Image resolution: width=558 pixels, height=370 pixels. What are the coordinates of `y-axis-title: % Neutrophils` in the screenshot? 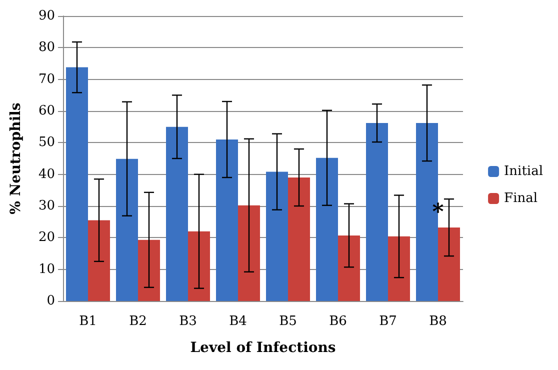 It's located at (16, 158).